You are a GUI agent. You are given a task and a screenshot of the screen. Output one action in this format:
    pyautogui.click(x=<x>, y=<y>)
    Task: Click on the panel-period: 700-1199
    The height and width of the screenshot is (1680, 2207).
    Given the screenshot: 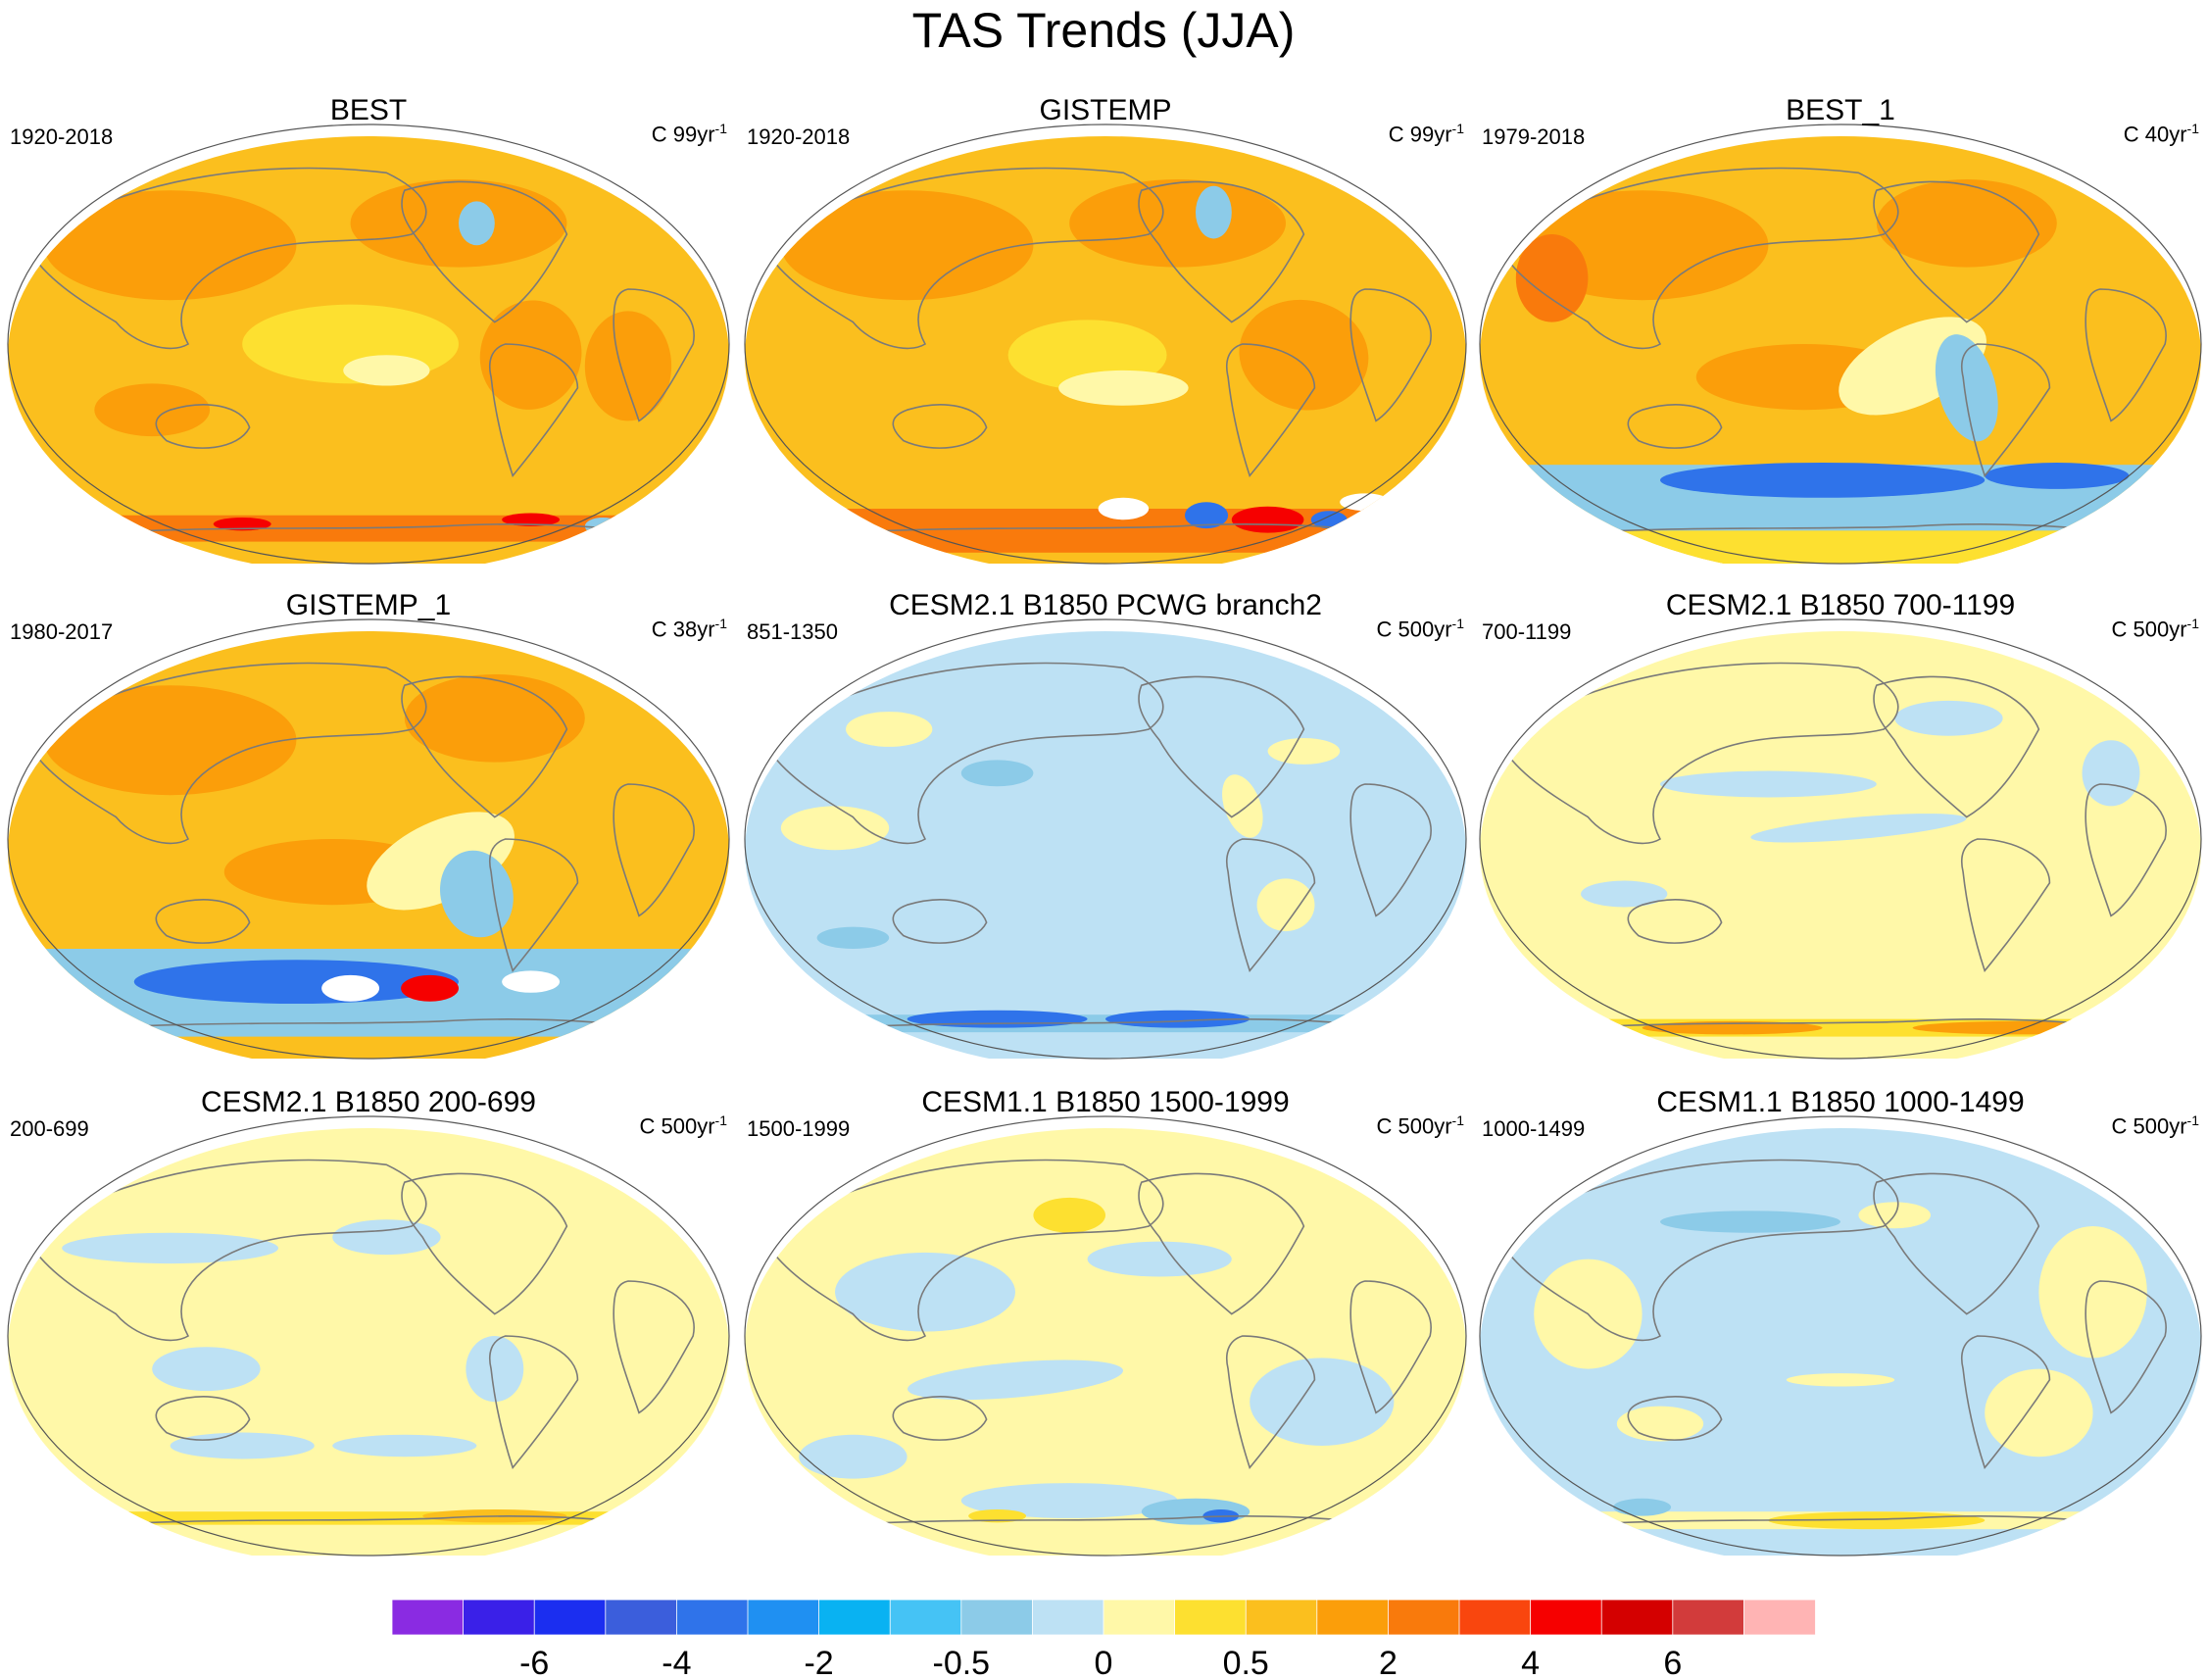 What is the action you would take?
    pyautogui.click(x=1527, y=631)
    